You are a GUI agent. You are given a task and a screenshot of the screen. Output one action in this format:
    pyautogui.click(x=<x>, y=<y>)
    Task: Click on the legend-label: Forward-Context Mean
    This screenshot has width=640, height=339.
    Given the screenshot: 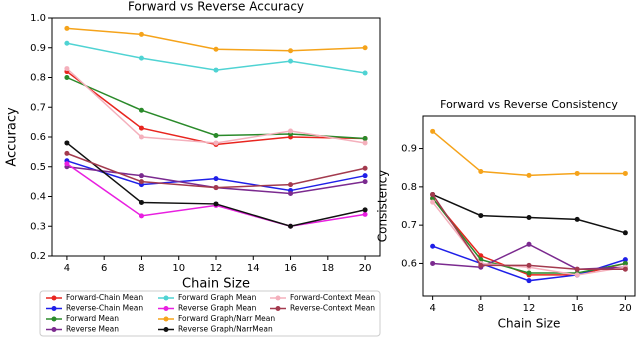 What is the action you would take?
    pyautogui.click(x=332, y=297)
    